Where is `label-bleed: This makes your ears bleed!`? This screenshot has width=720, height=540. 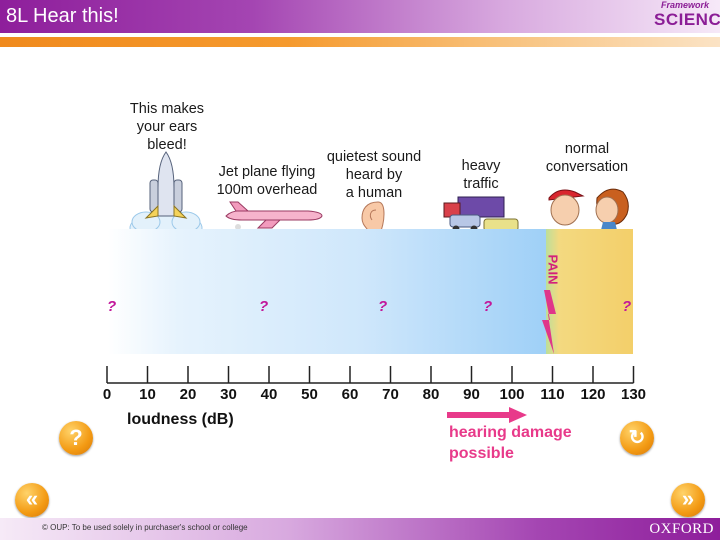
label-bleed: This makes your ears bleed! is located at coordinates (167, 127).